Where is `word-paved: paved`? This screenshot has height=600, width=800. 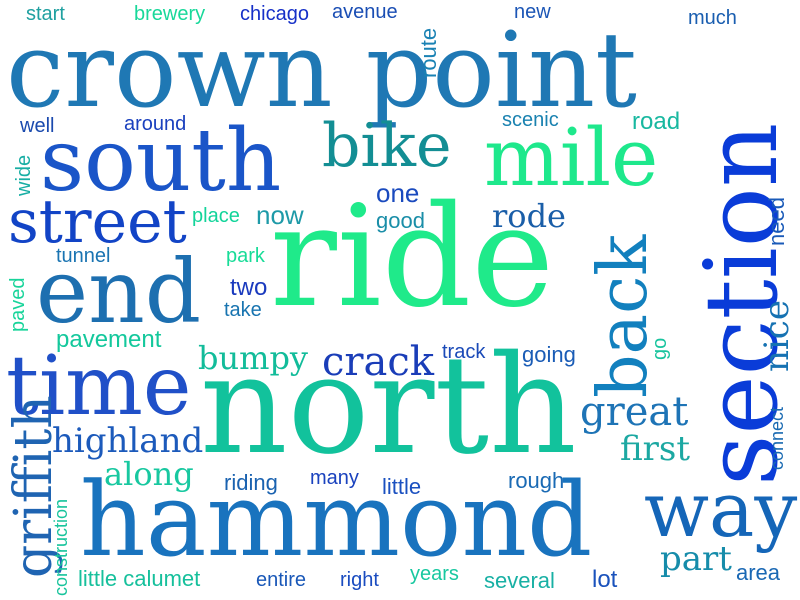 word-paved: paved is located at coordinates (18, 305).